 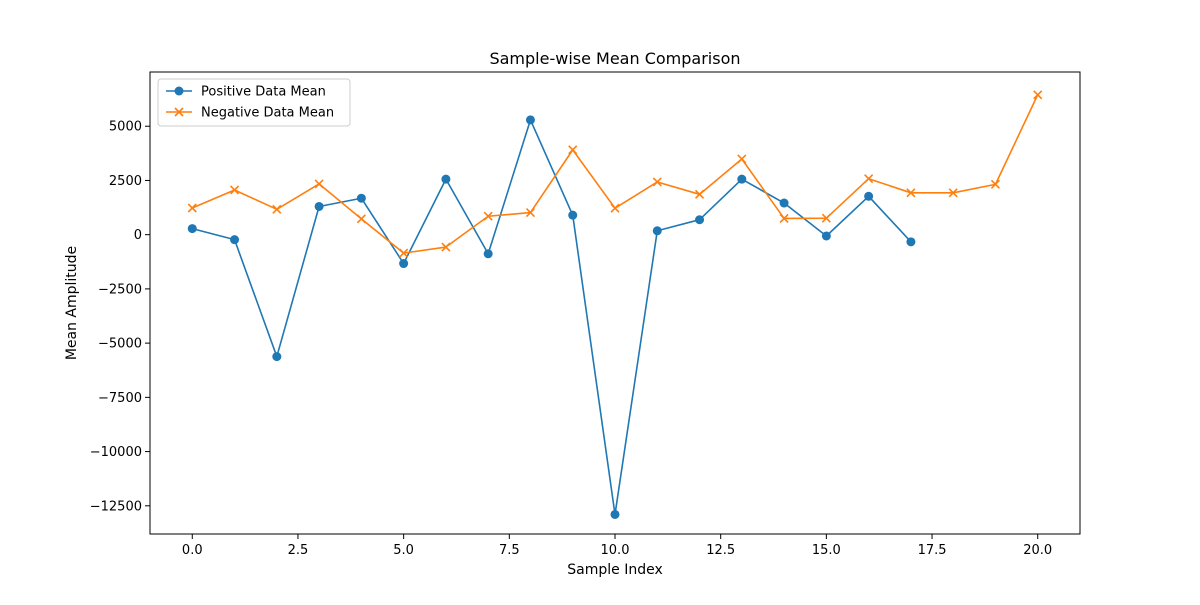 What do you see at coordinates (263, 92) in the screenshot?
I see `legend-label: Positive Data Mean` at bounding box center [263, 92].